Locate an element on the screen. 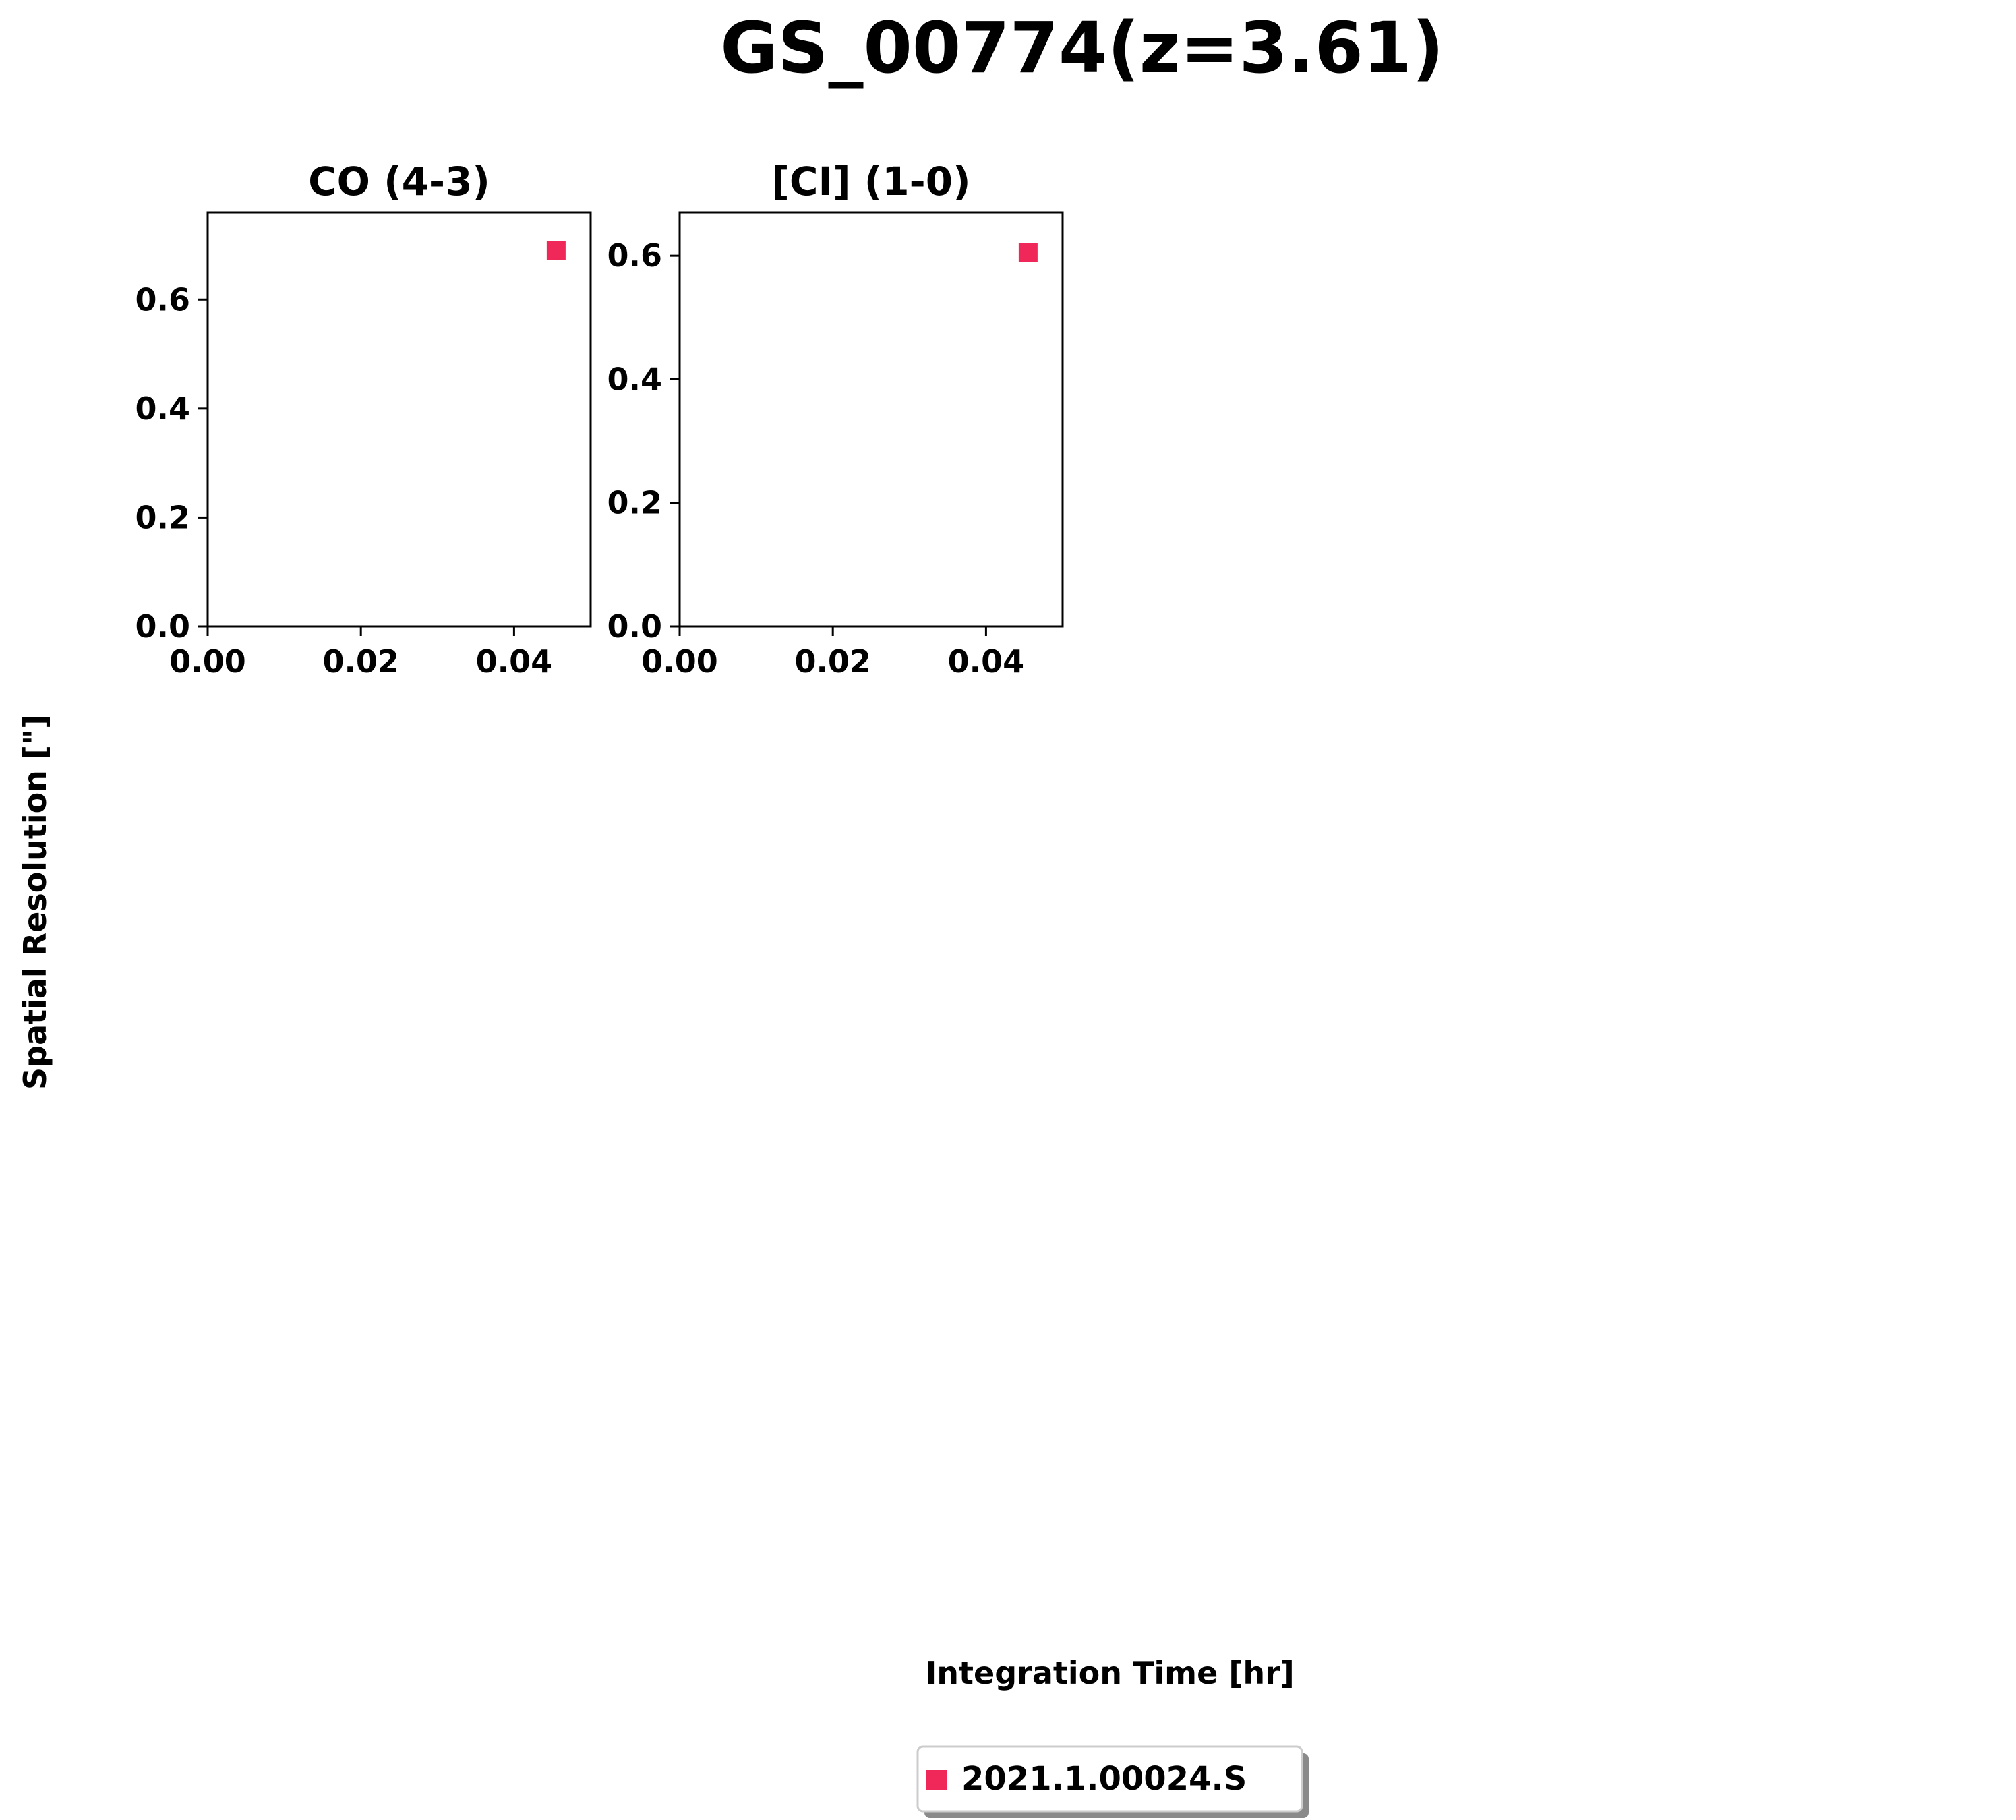  figure-title: GS_00774(z=3.61) is located at coordinates (1082, 48).